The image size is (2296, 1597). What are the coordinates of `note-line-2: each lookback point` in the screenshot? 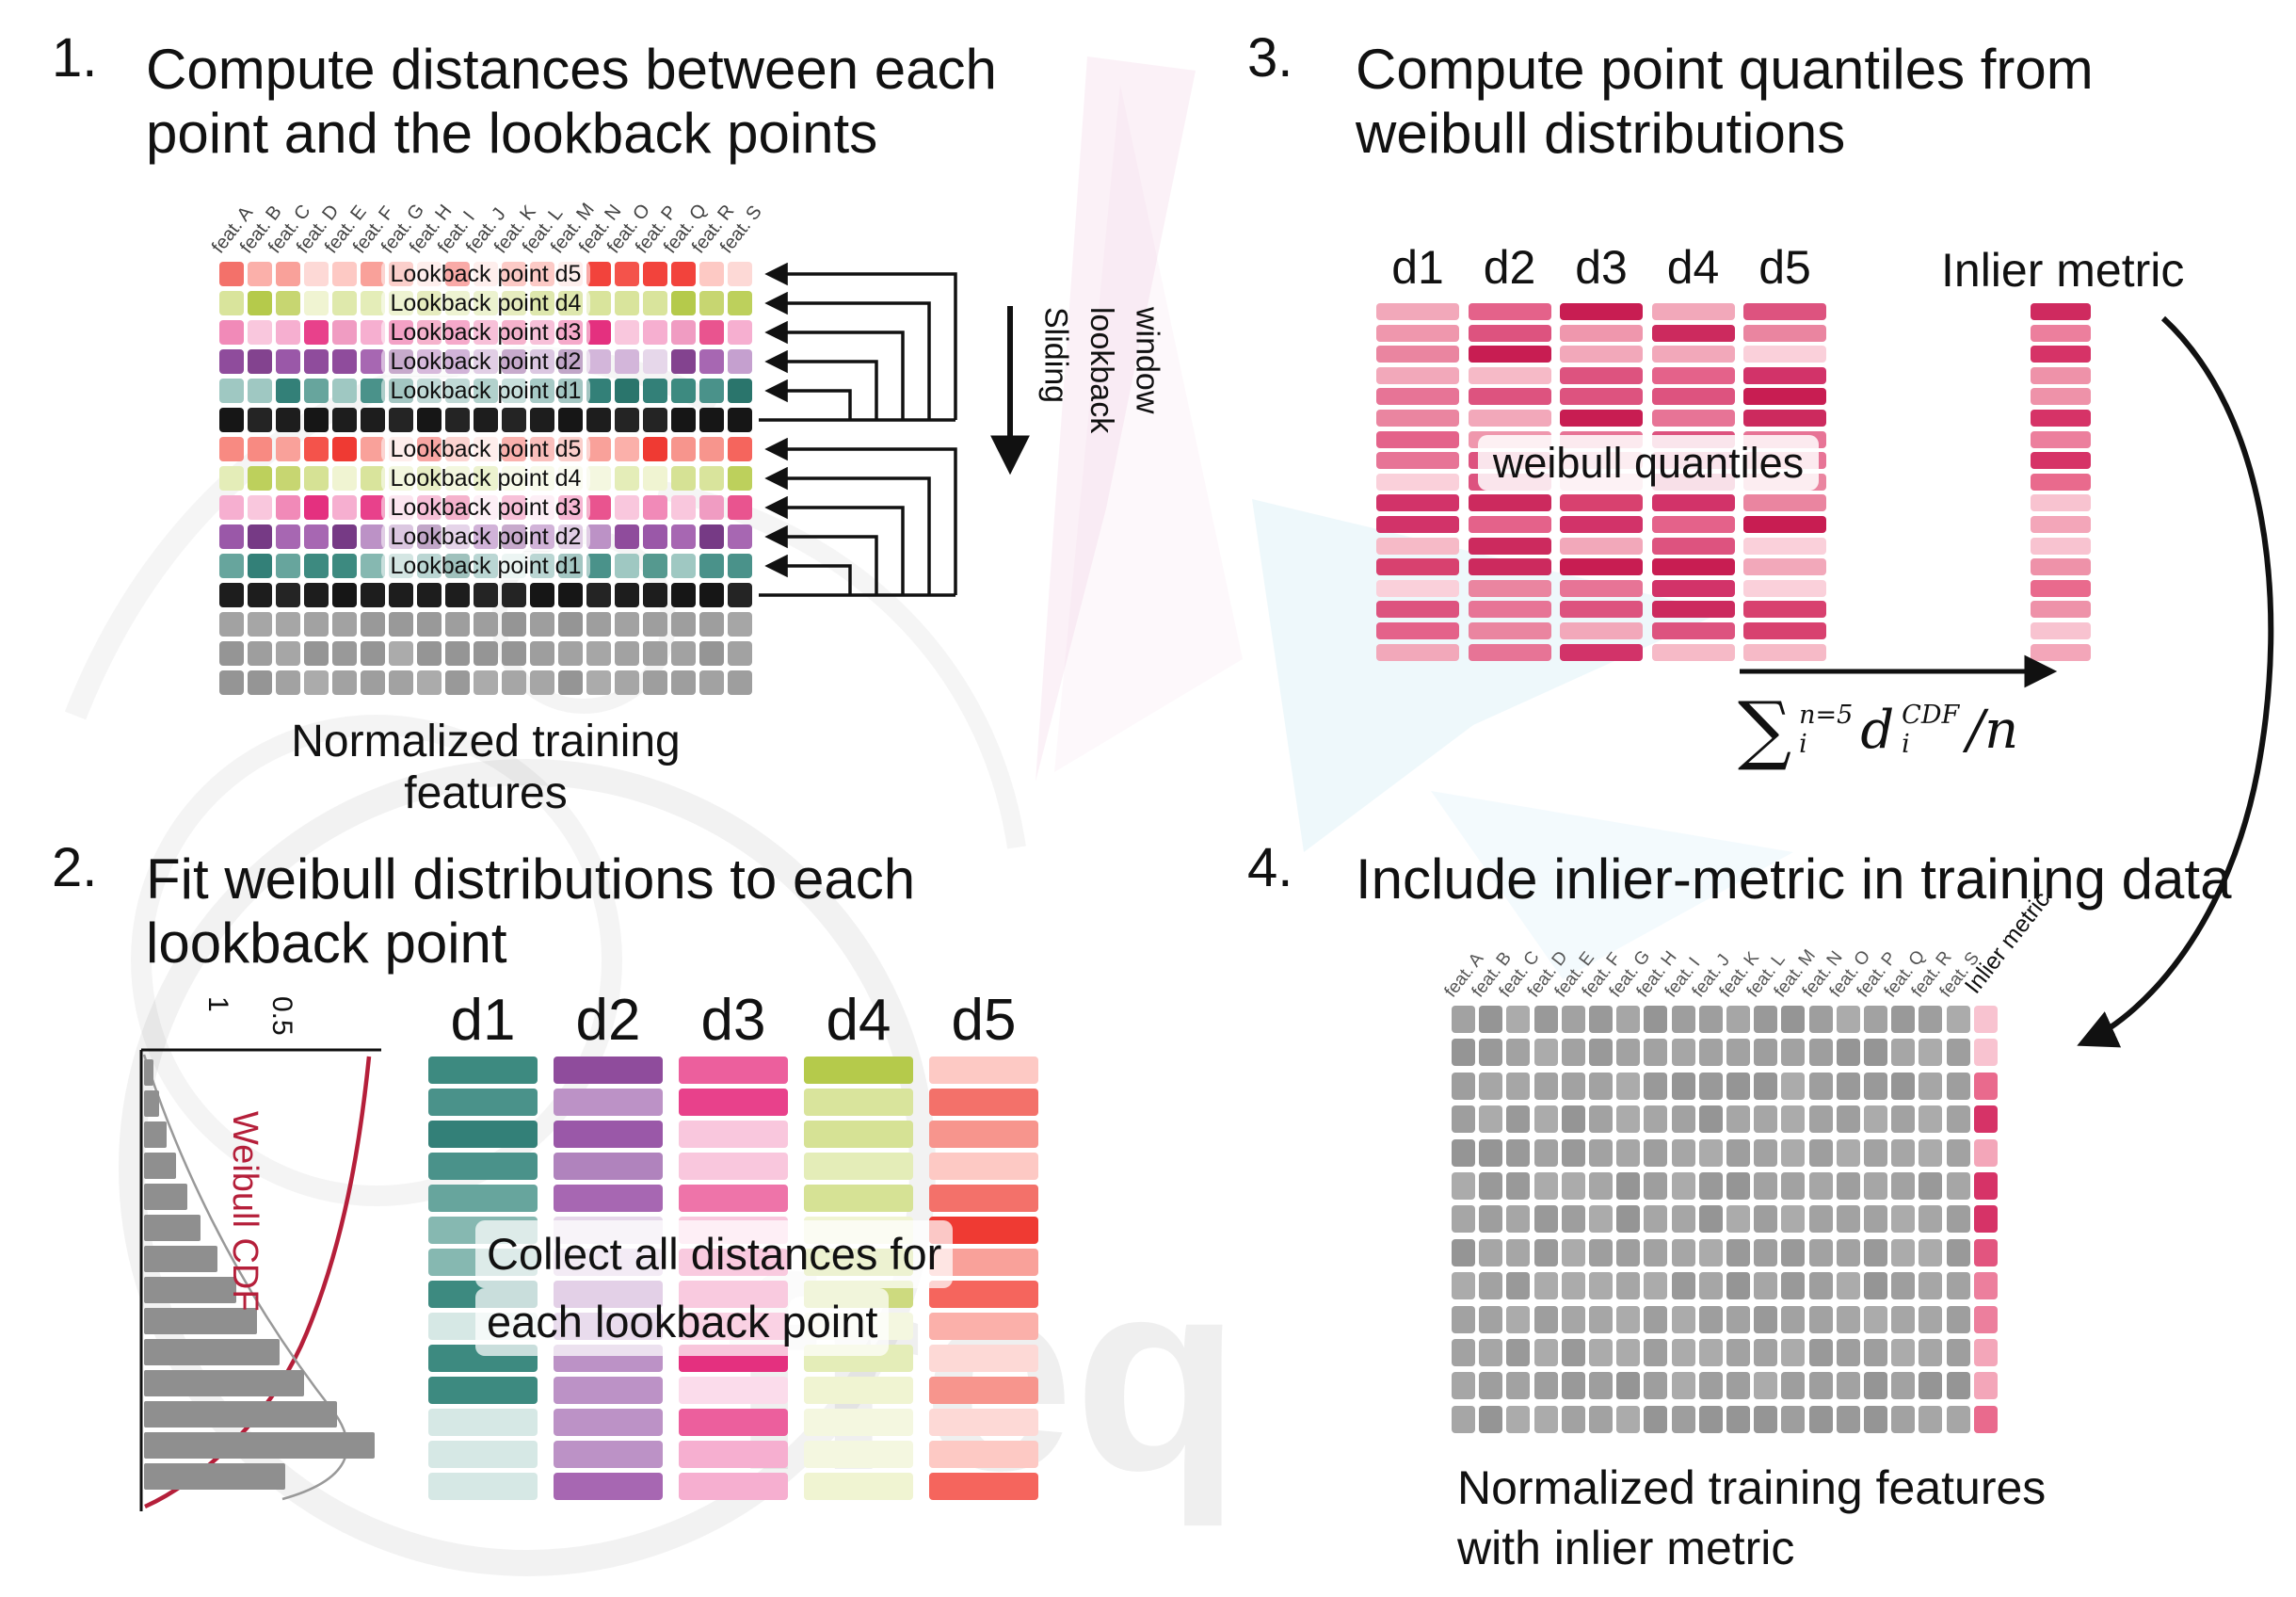 It's located at (683, 1322).